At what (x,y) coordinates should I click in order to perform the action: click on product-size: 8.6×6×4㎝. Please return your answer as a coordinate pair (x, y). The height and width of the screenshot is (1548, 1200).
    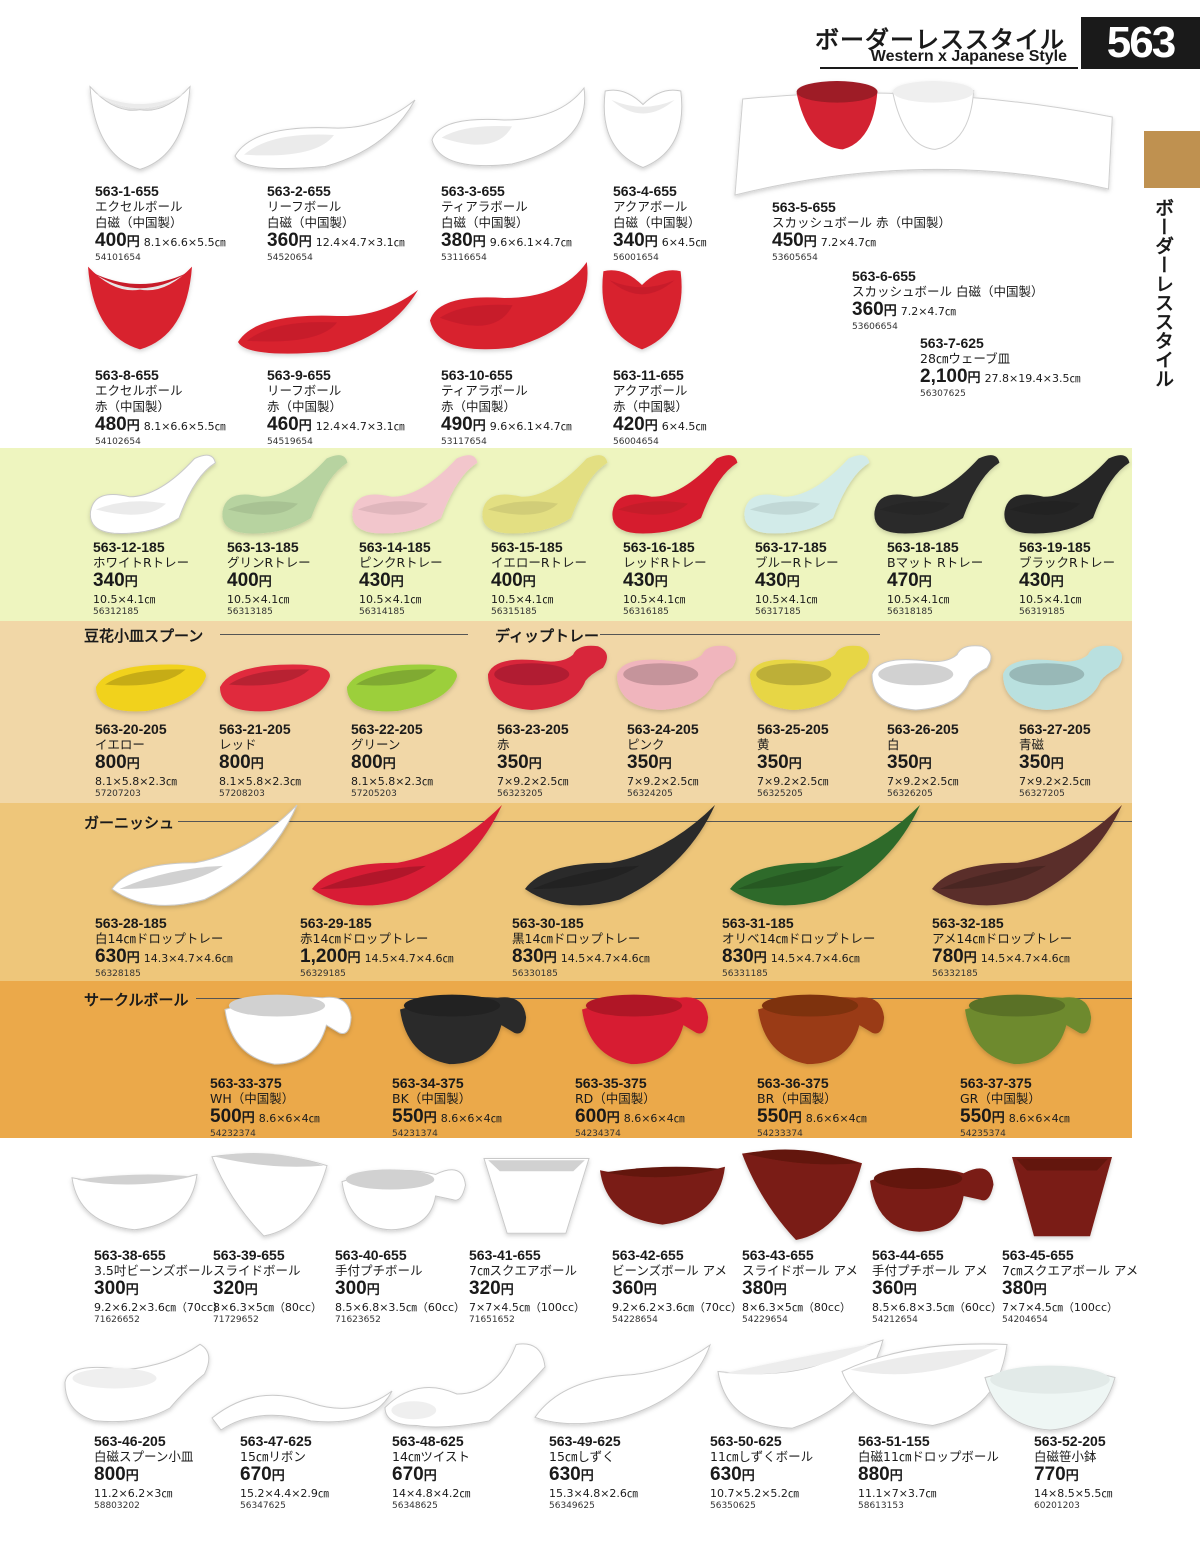
    Looking at the image, I should click on (289, 1118).